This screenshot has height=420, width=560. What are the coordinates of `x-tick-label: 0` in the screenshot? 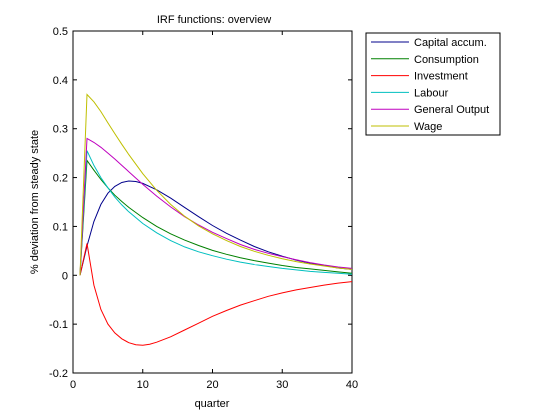 It's located at (73, 385).